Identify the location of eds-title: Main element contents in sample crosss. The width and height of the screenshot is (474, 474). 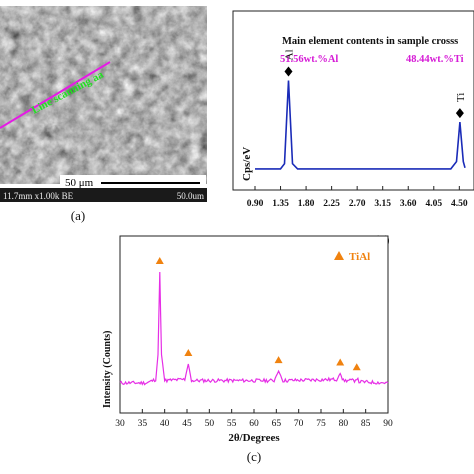
(370, 41).